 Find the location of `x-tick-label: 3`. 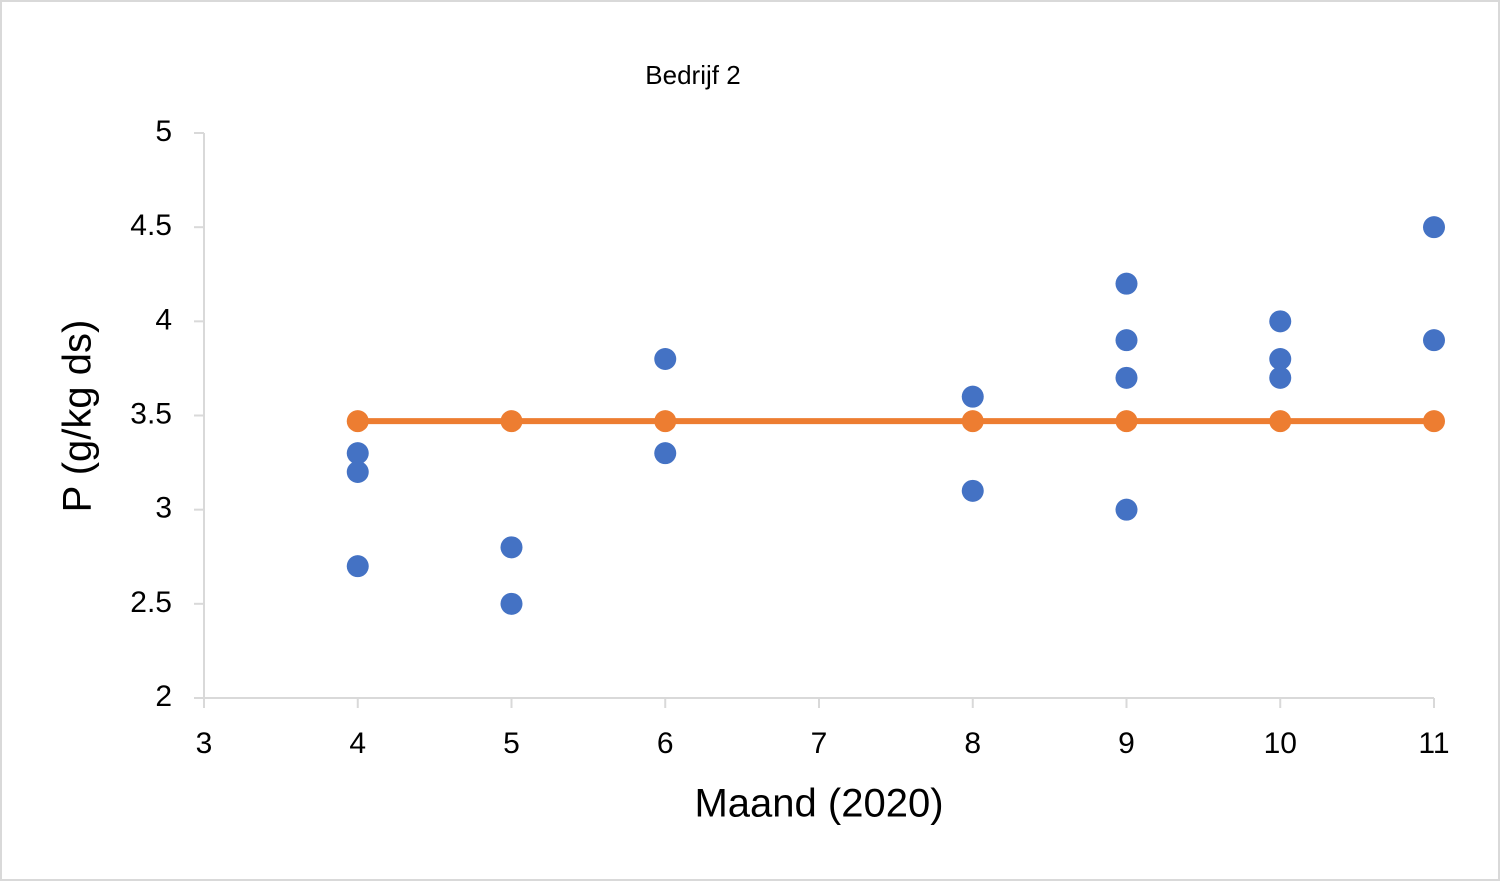

x-tick-label: 3 is located at coordinates (204, 743).